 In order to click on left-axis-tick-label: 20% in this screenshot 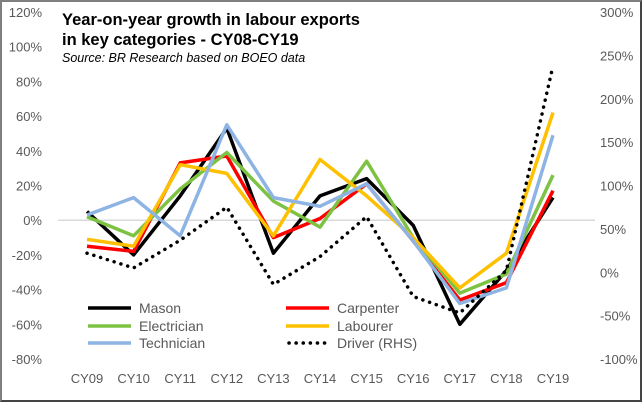, I will do `click(29, 186)`.